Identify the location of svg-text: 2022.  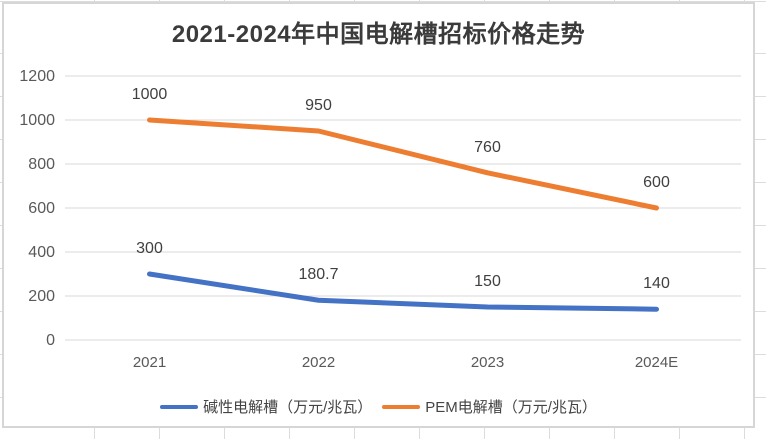
(318, 362).